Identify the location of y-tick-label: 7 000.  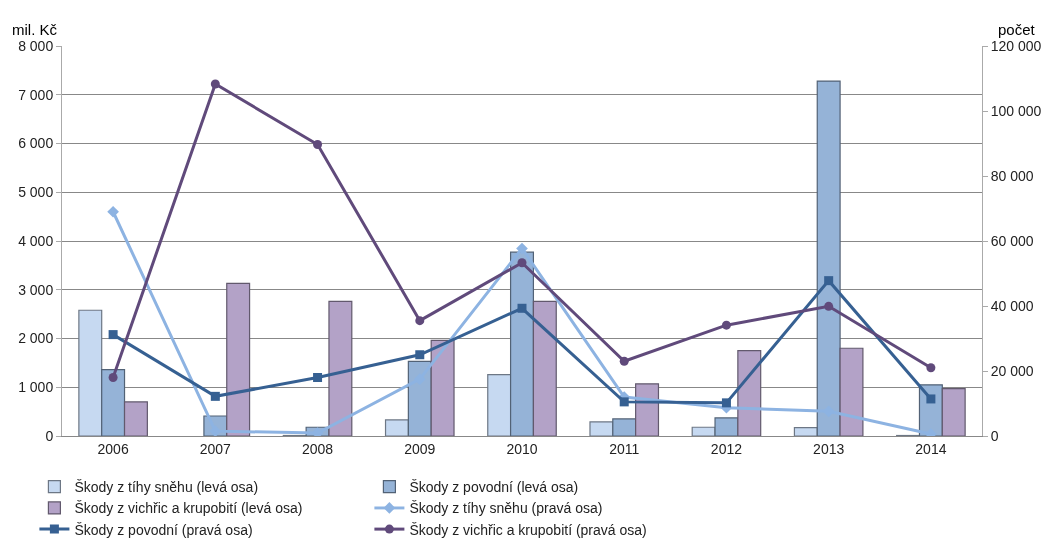
(36, 94).